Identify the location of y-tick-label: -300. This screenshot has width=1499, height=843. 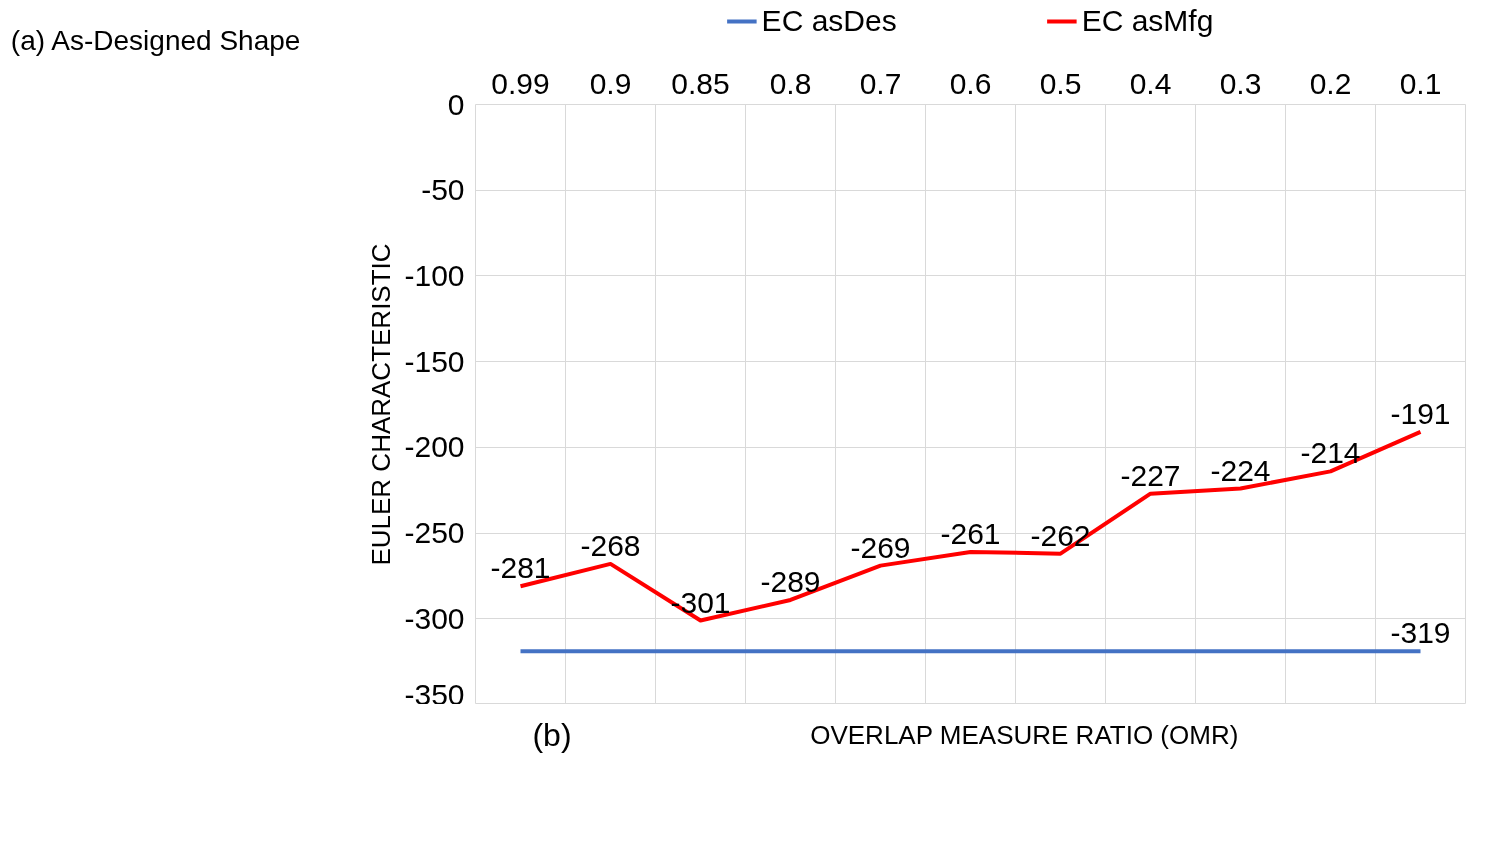
(434, 618).